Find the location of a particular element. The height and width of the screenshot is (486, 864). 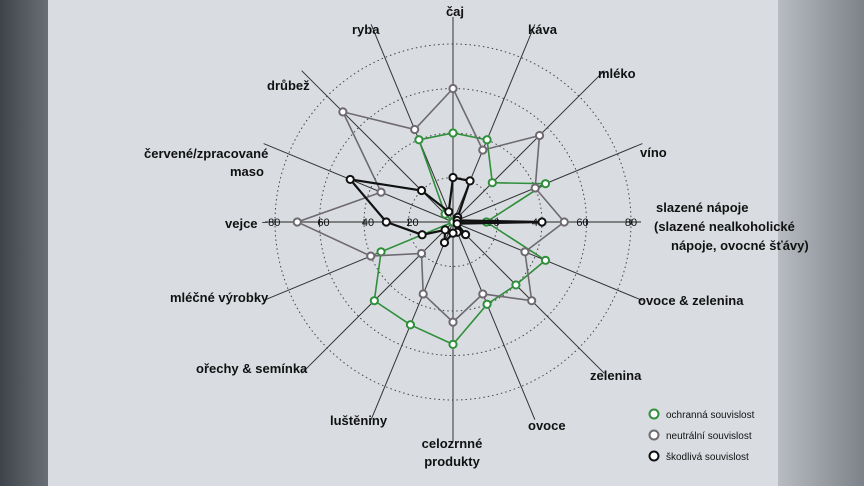

page-edge is located at coordinates (821, 243).